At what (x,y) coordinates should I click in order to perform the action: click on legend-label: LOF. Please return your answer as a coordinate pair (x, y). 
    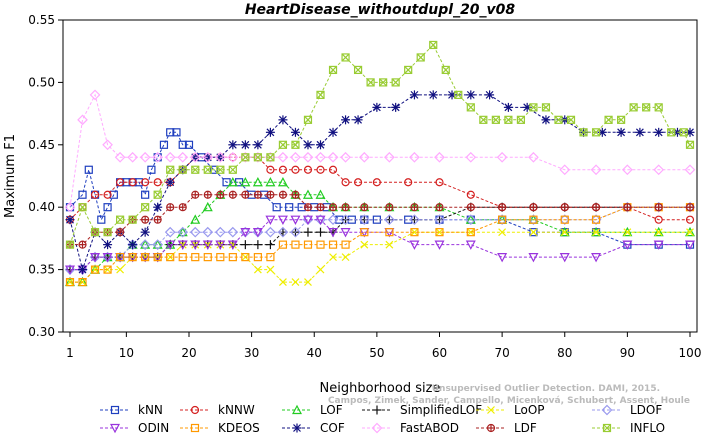
    Looking at the image, I should click on (331, 410).